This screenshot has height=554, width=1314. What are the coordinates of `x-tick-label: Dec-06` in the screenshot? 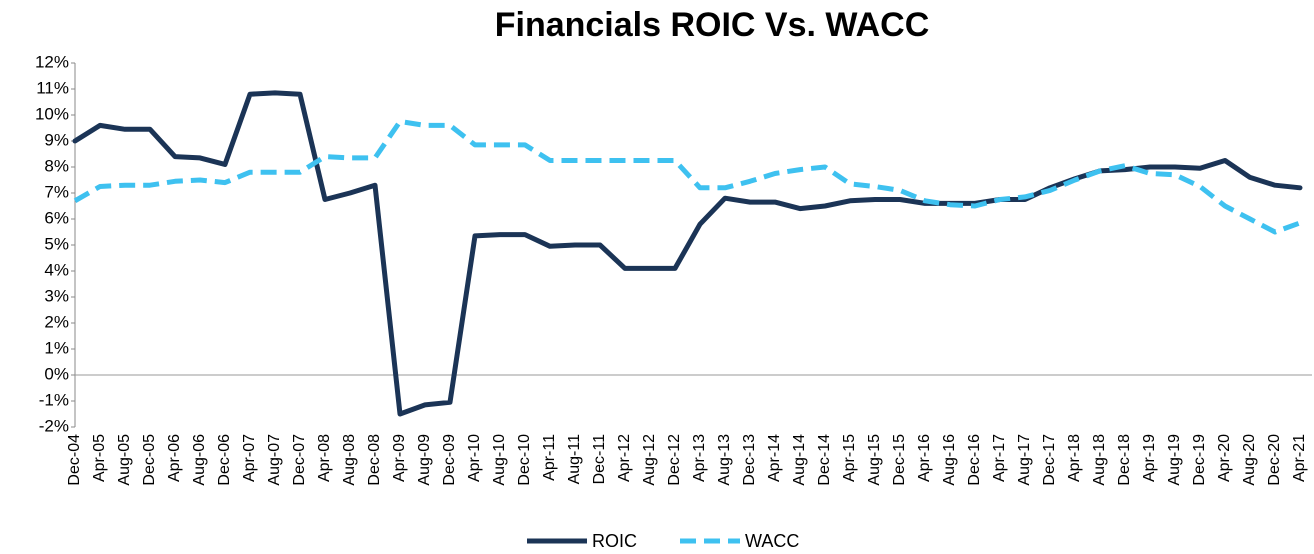 It's located at (224, 460).